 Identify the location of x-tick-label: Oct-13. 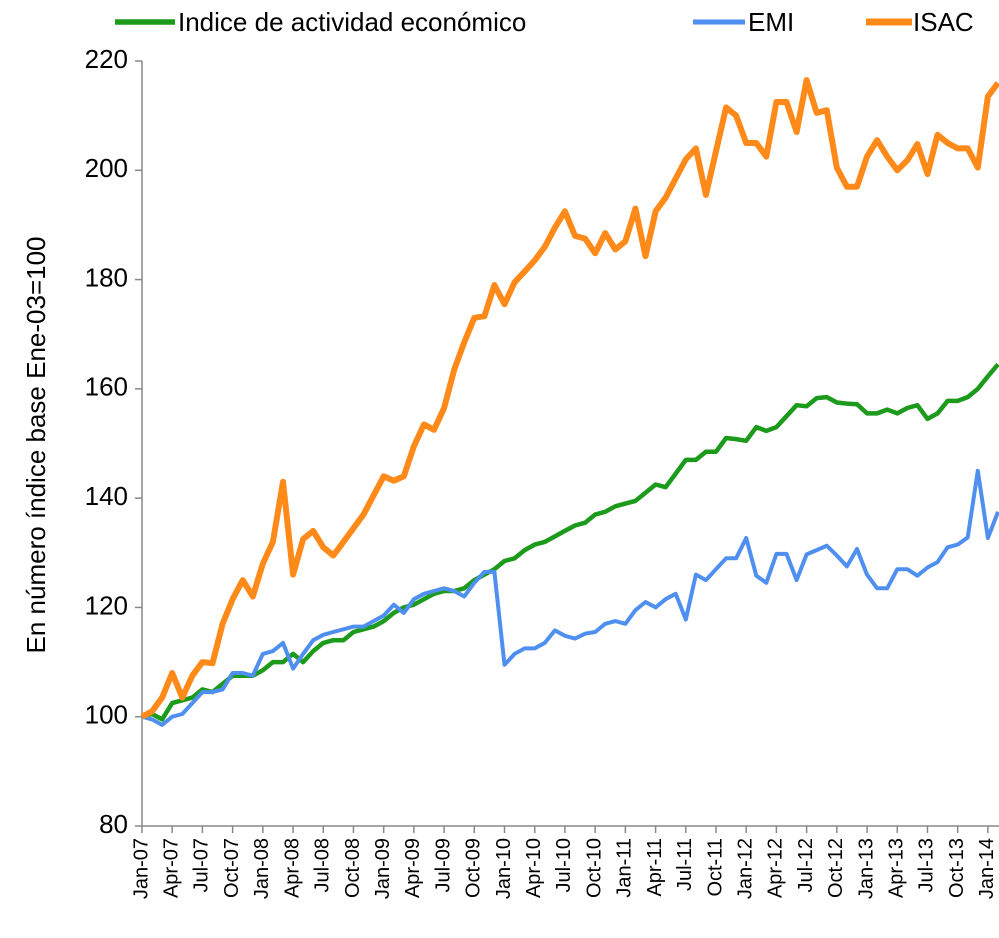
(957, 868).